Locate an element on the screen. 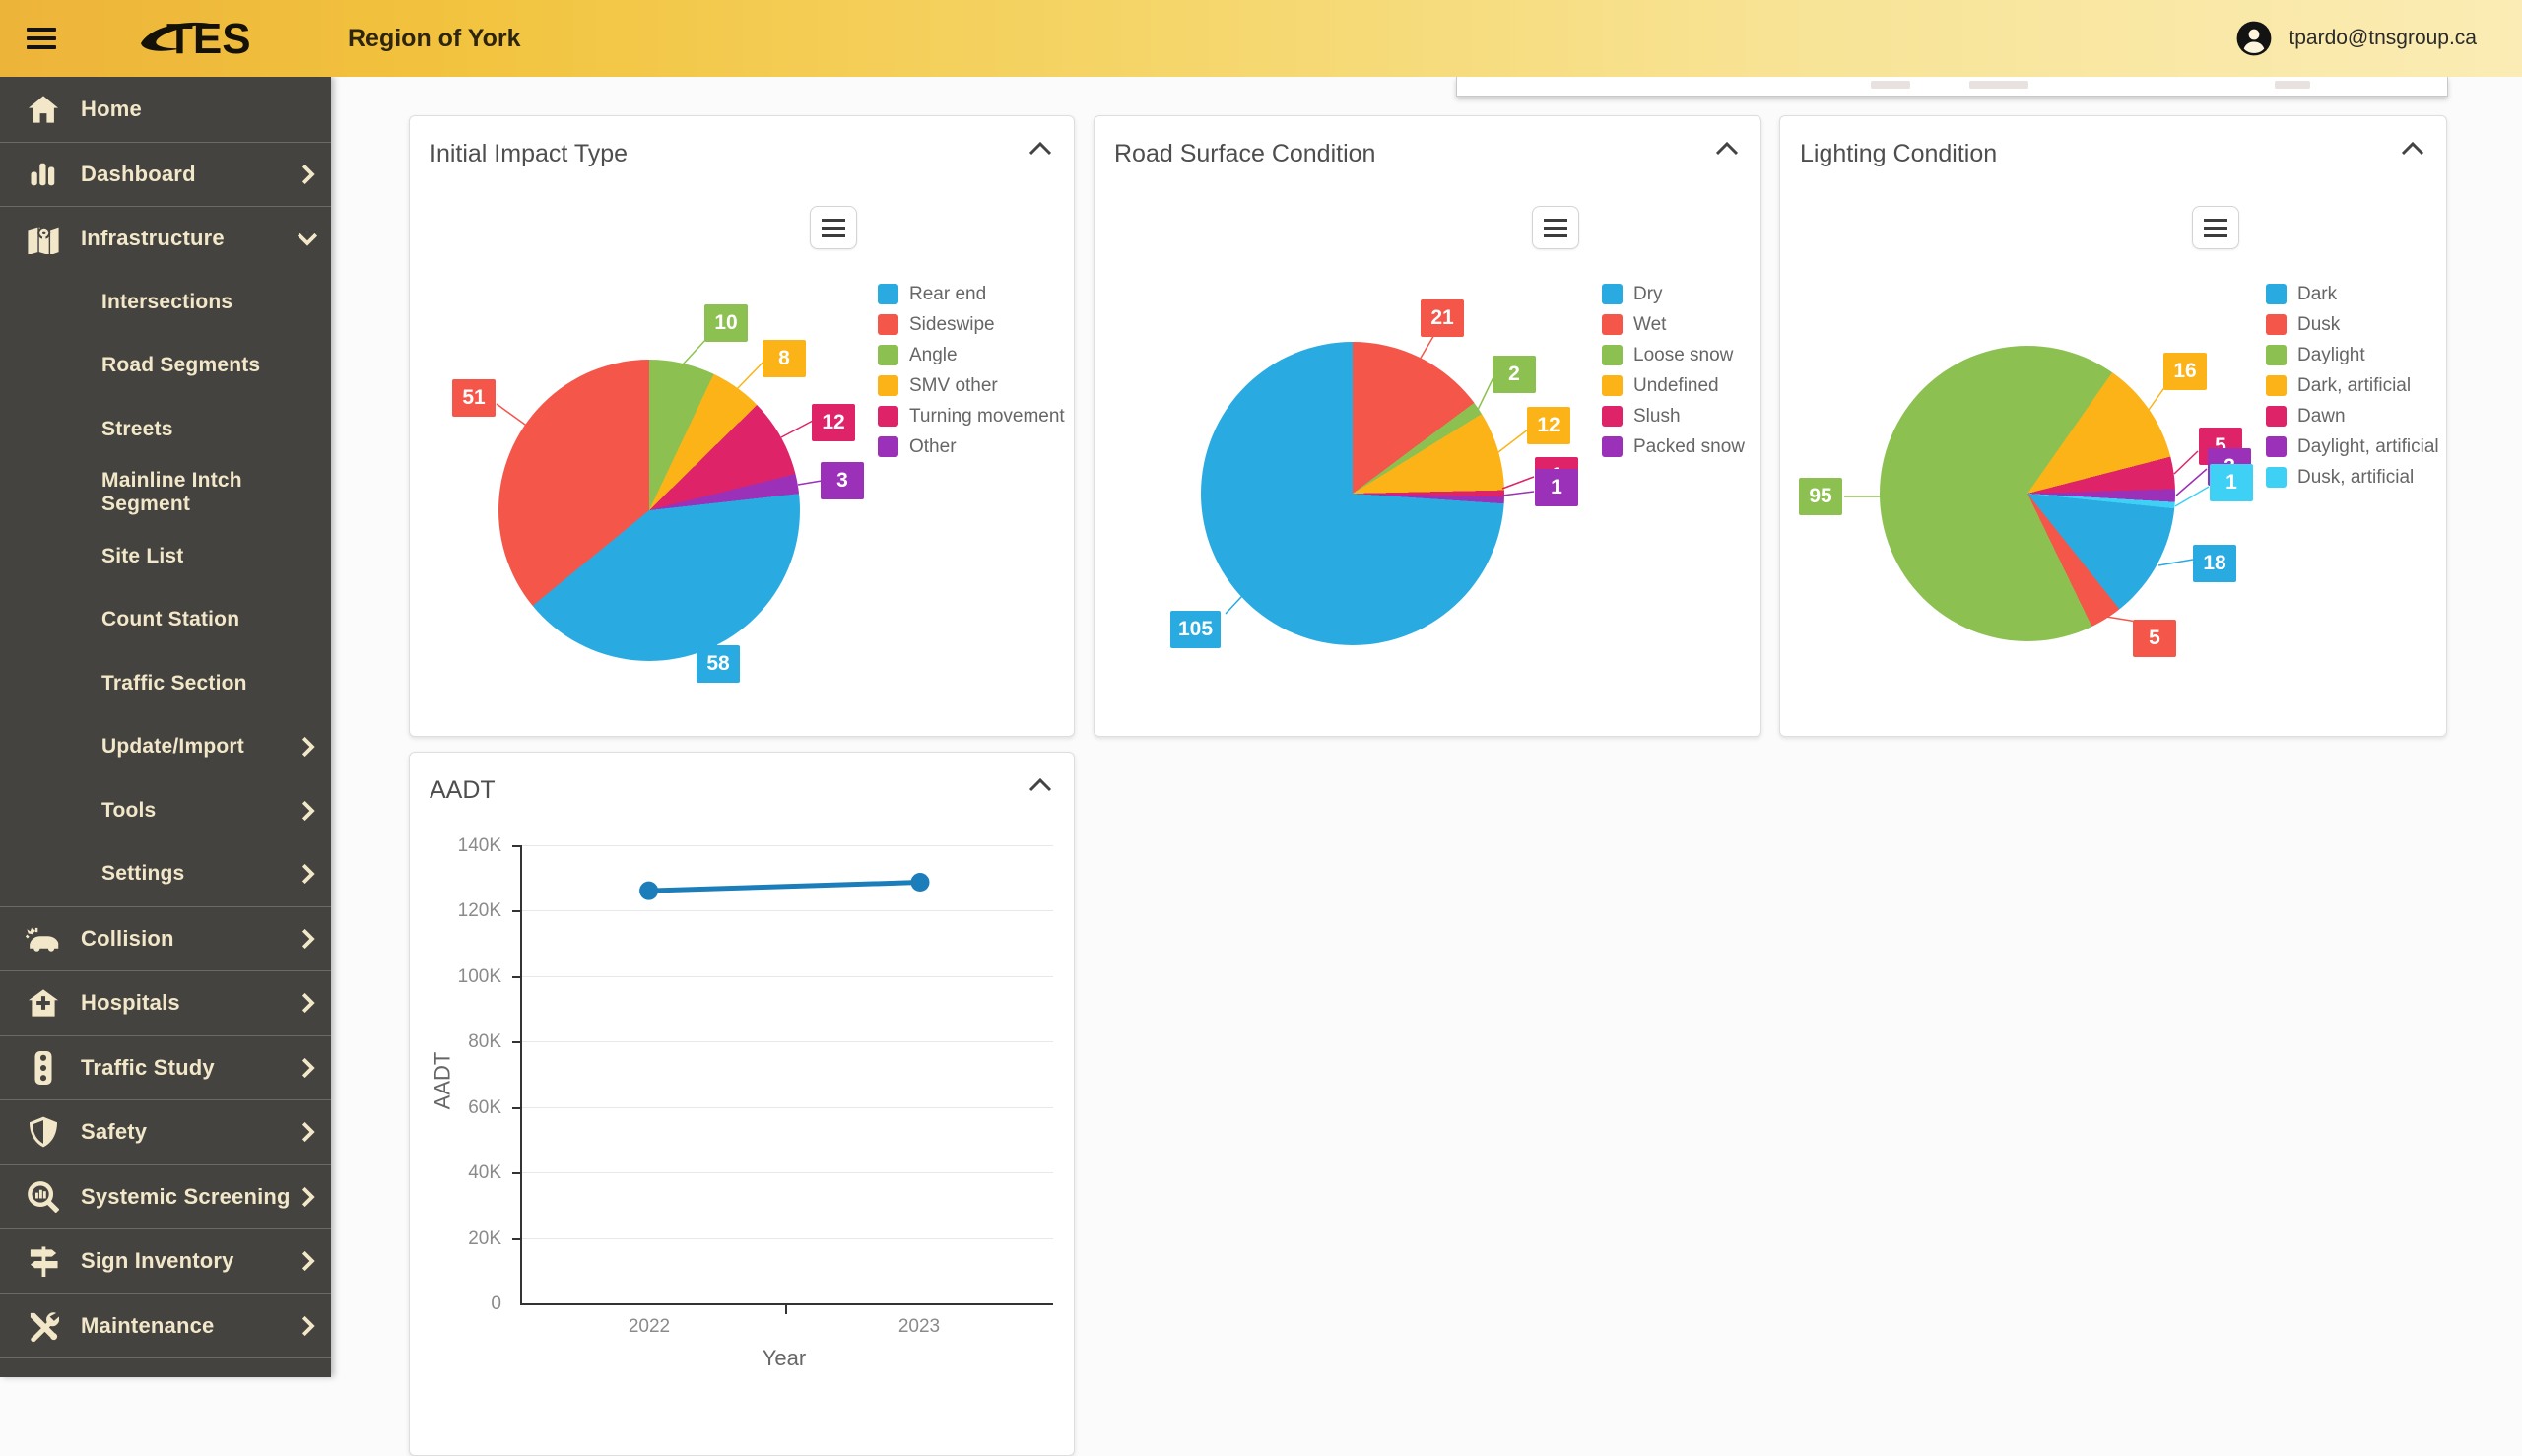 The width and height of the screenshot is (2522, 1456). sidebar-item-dashboard: Dashboard is located at coordinates (165, 174).